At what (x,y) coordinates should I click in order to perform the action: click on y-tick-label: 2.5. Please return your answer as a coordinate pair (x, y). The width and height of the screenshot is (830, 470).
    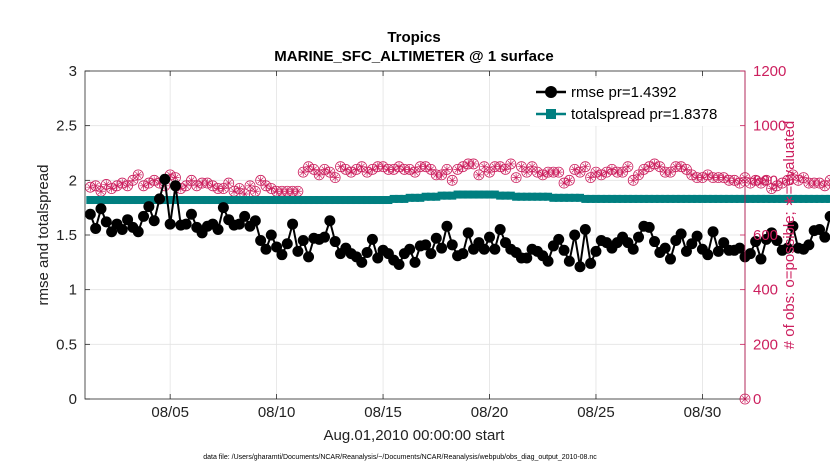
    Looking at the image, I should click on (66, 126).